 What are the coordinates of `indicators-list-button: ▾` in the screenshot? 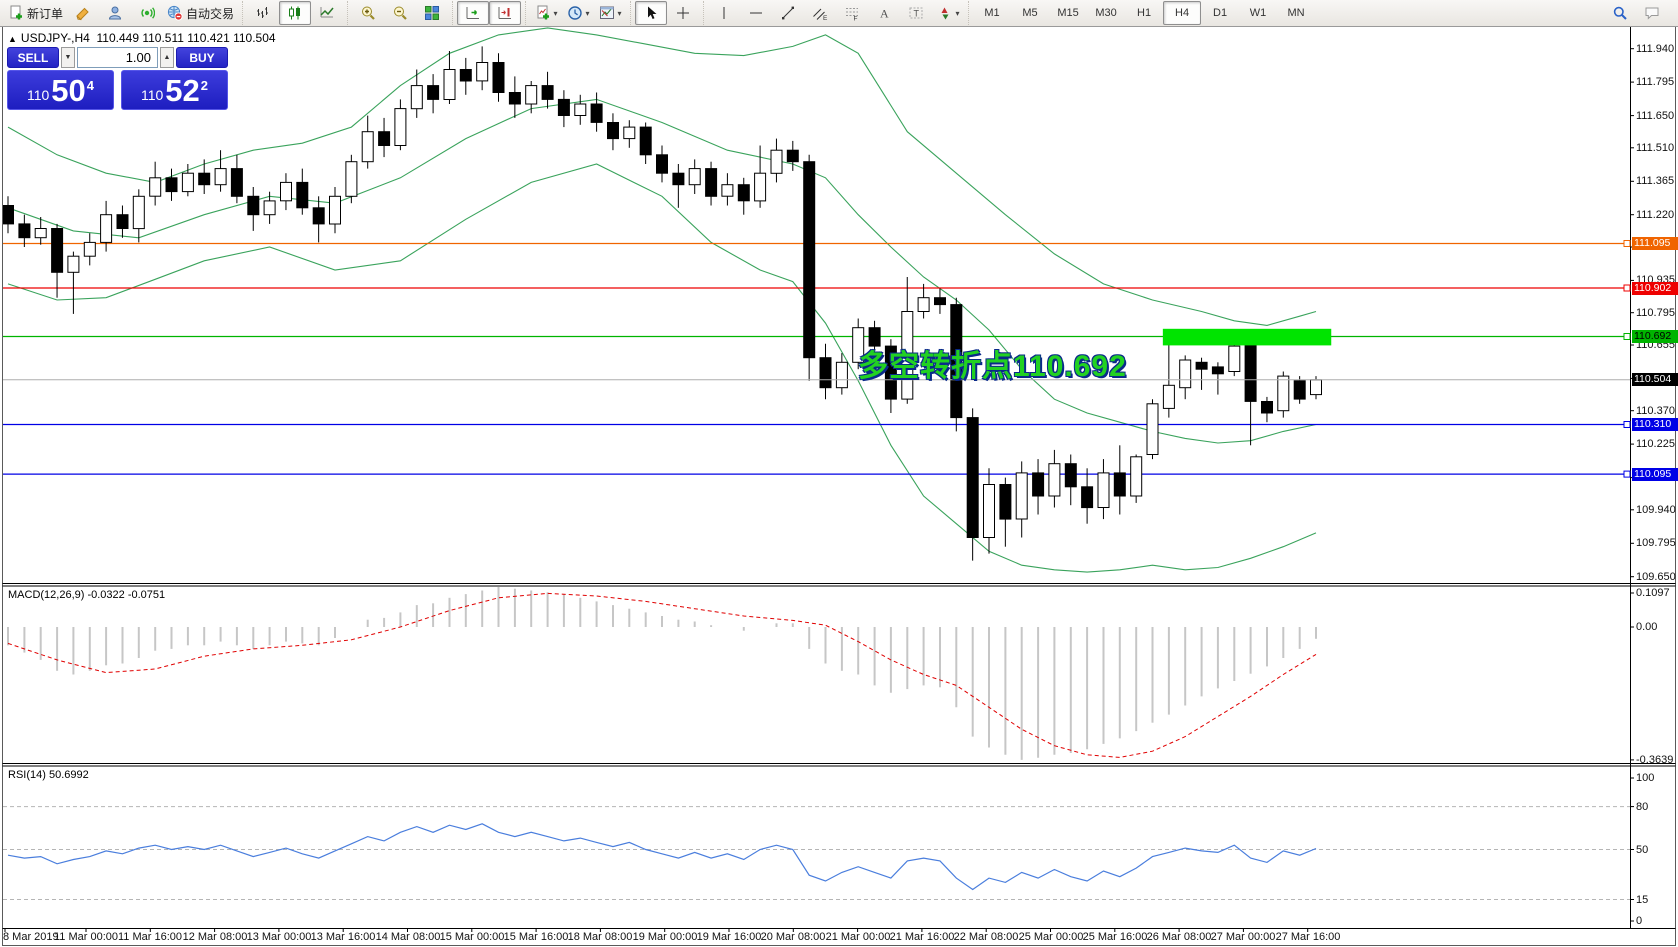 It's located at (546, 13).